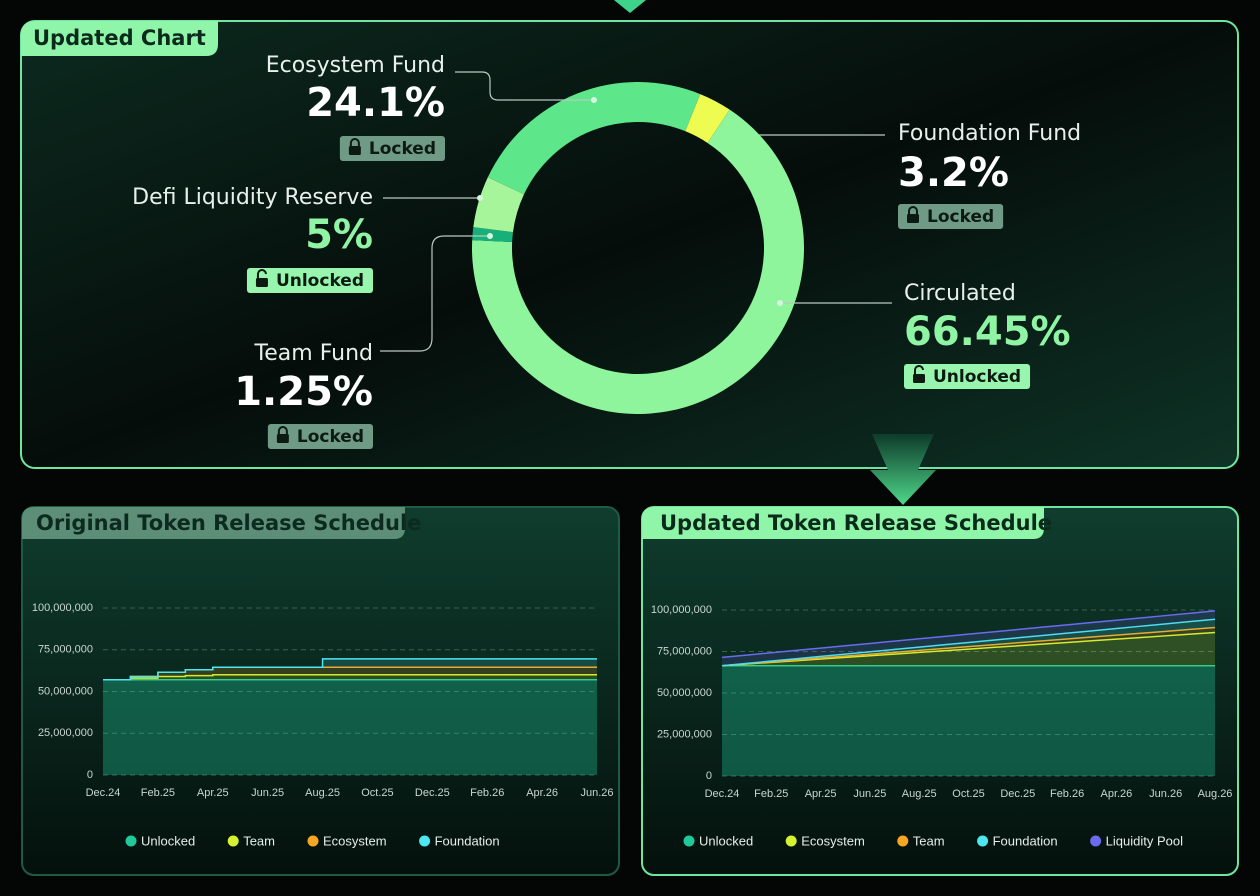 This screenshot has height=896, width=1260. Describe the element at coordinates (1144, 840) in the screenshot. I see `legend-label: Liquidity Pool` at that location.